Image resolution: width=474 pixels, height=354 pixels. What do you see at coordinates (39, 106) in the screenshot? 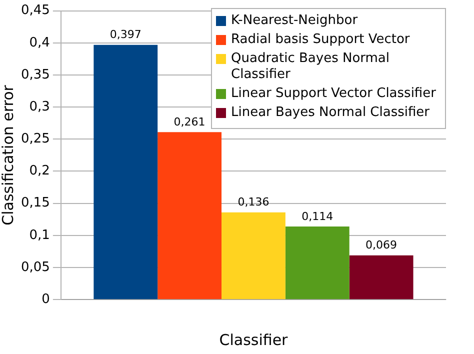
I see `y-tick-label: 0,3` at bounding box center [39, 106].